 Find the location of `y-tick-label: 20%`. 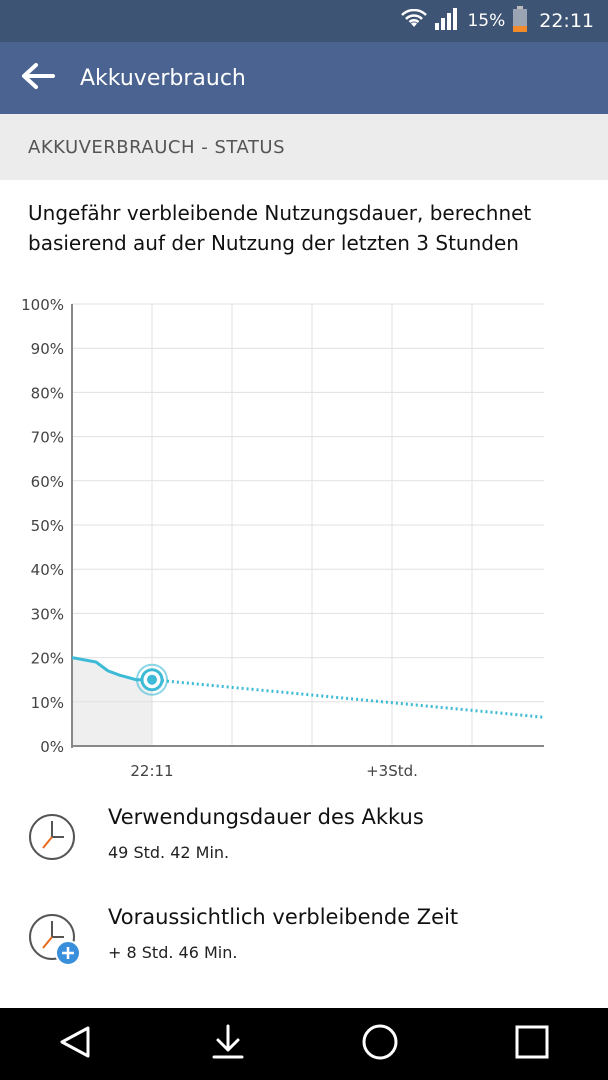

y-tick-label: 20% is located at coordinates (47, 659).